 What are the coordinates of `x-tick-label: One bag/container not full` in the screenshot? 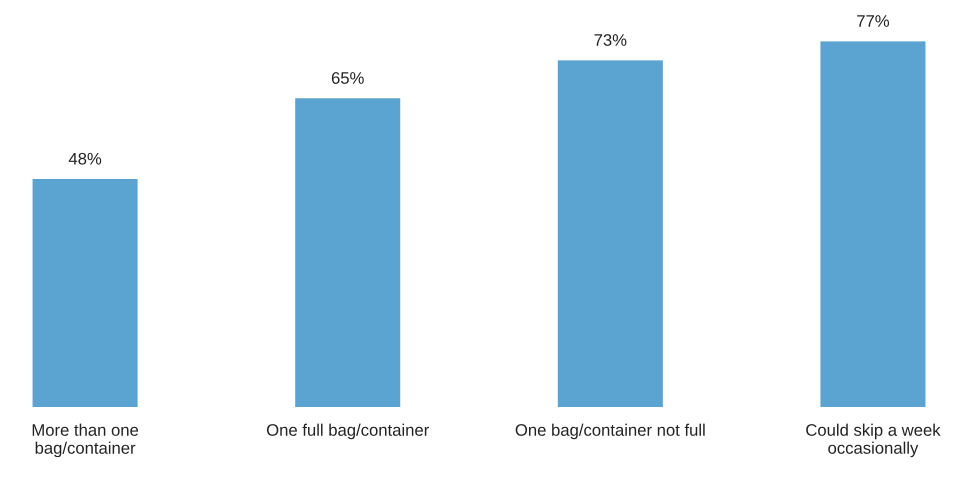 It's located at (610, 432).